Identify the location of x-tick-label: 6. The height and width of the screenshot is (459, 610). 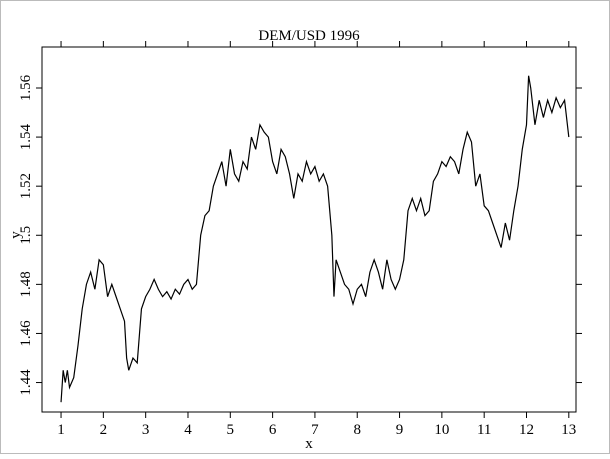
(273, 430).